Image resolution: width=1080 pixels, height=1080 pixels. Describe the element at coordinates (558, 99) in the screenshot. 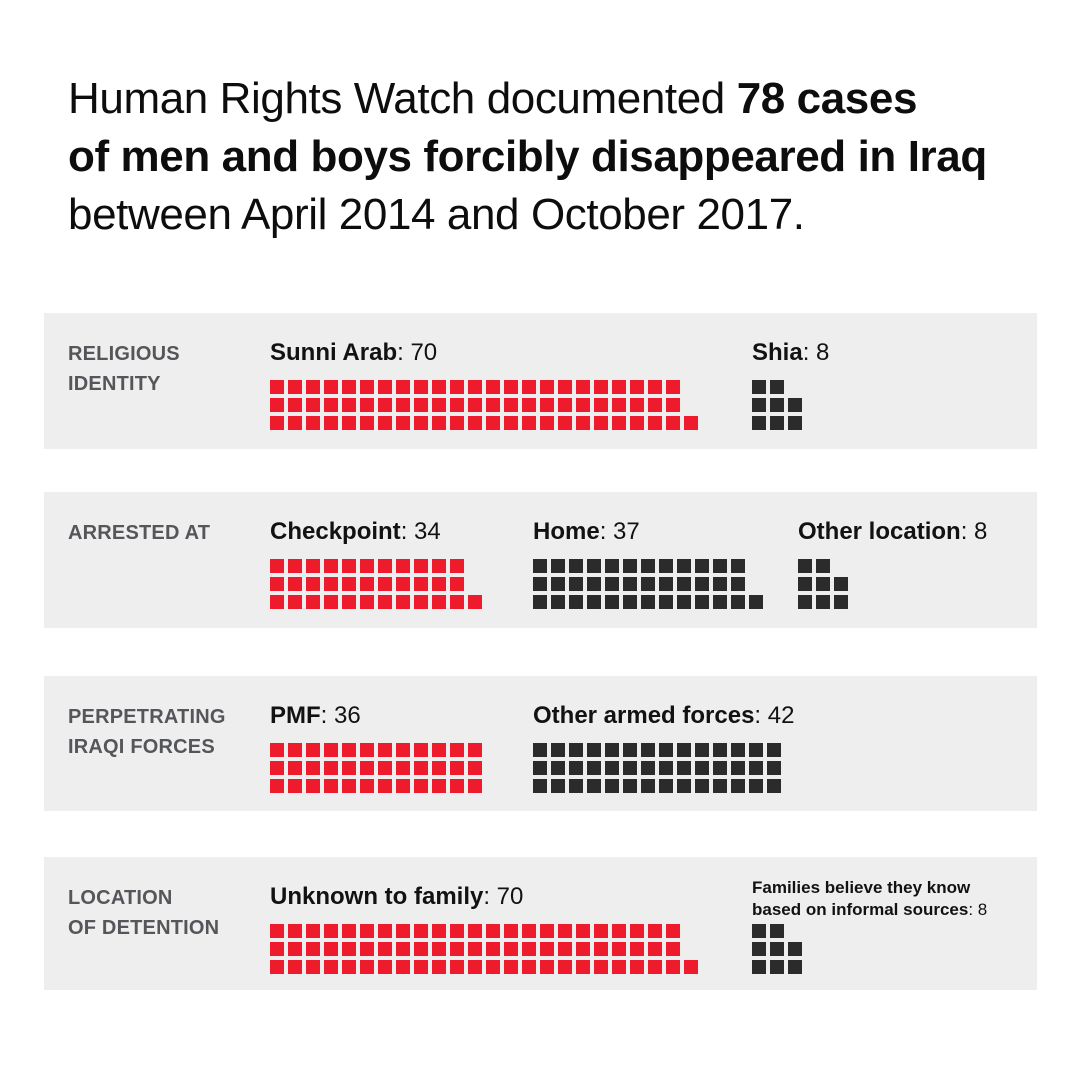

I see `headline-line-1: Human Rights Watch documented 78 cases` at that location.